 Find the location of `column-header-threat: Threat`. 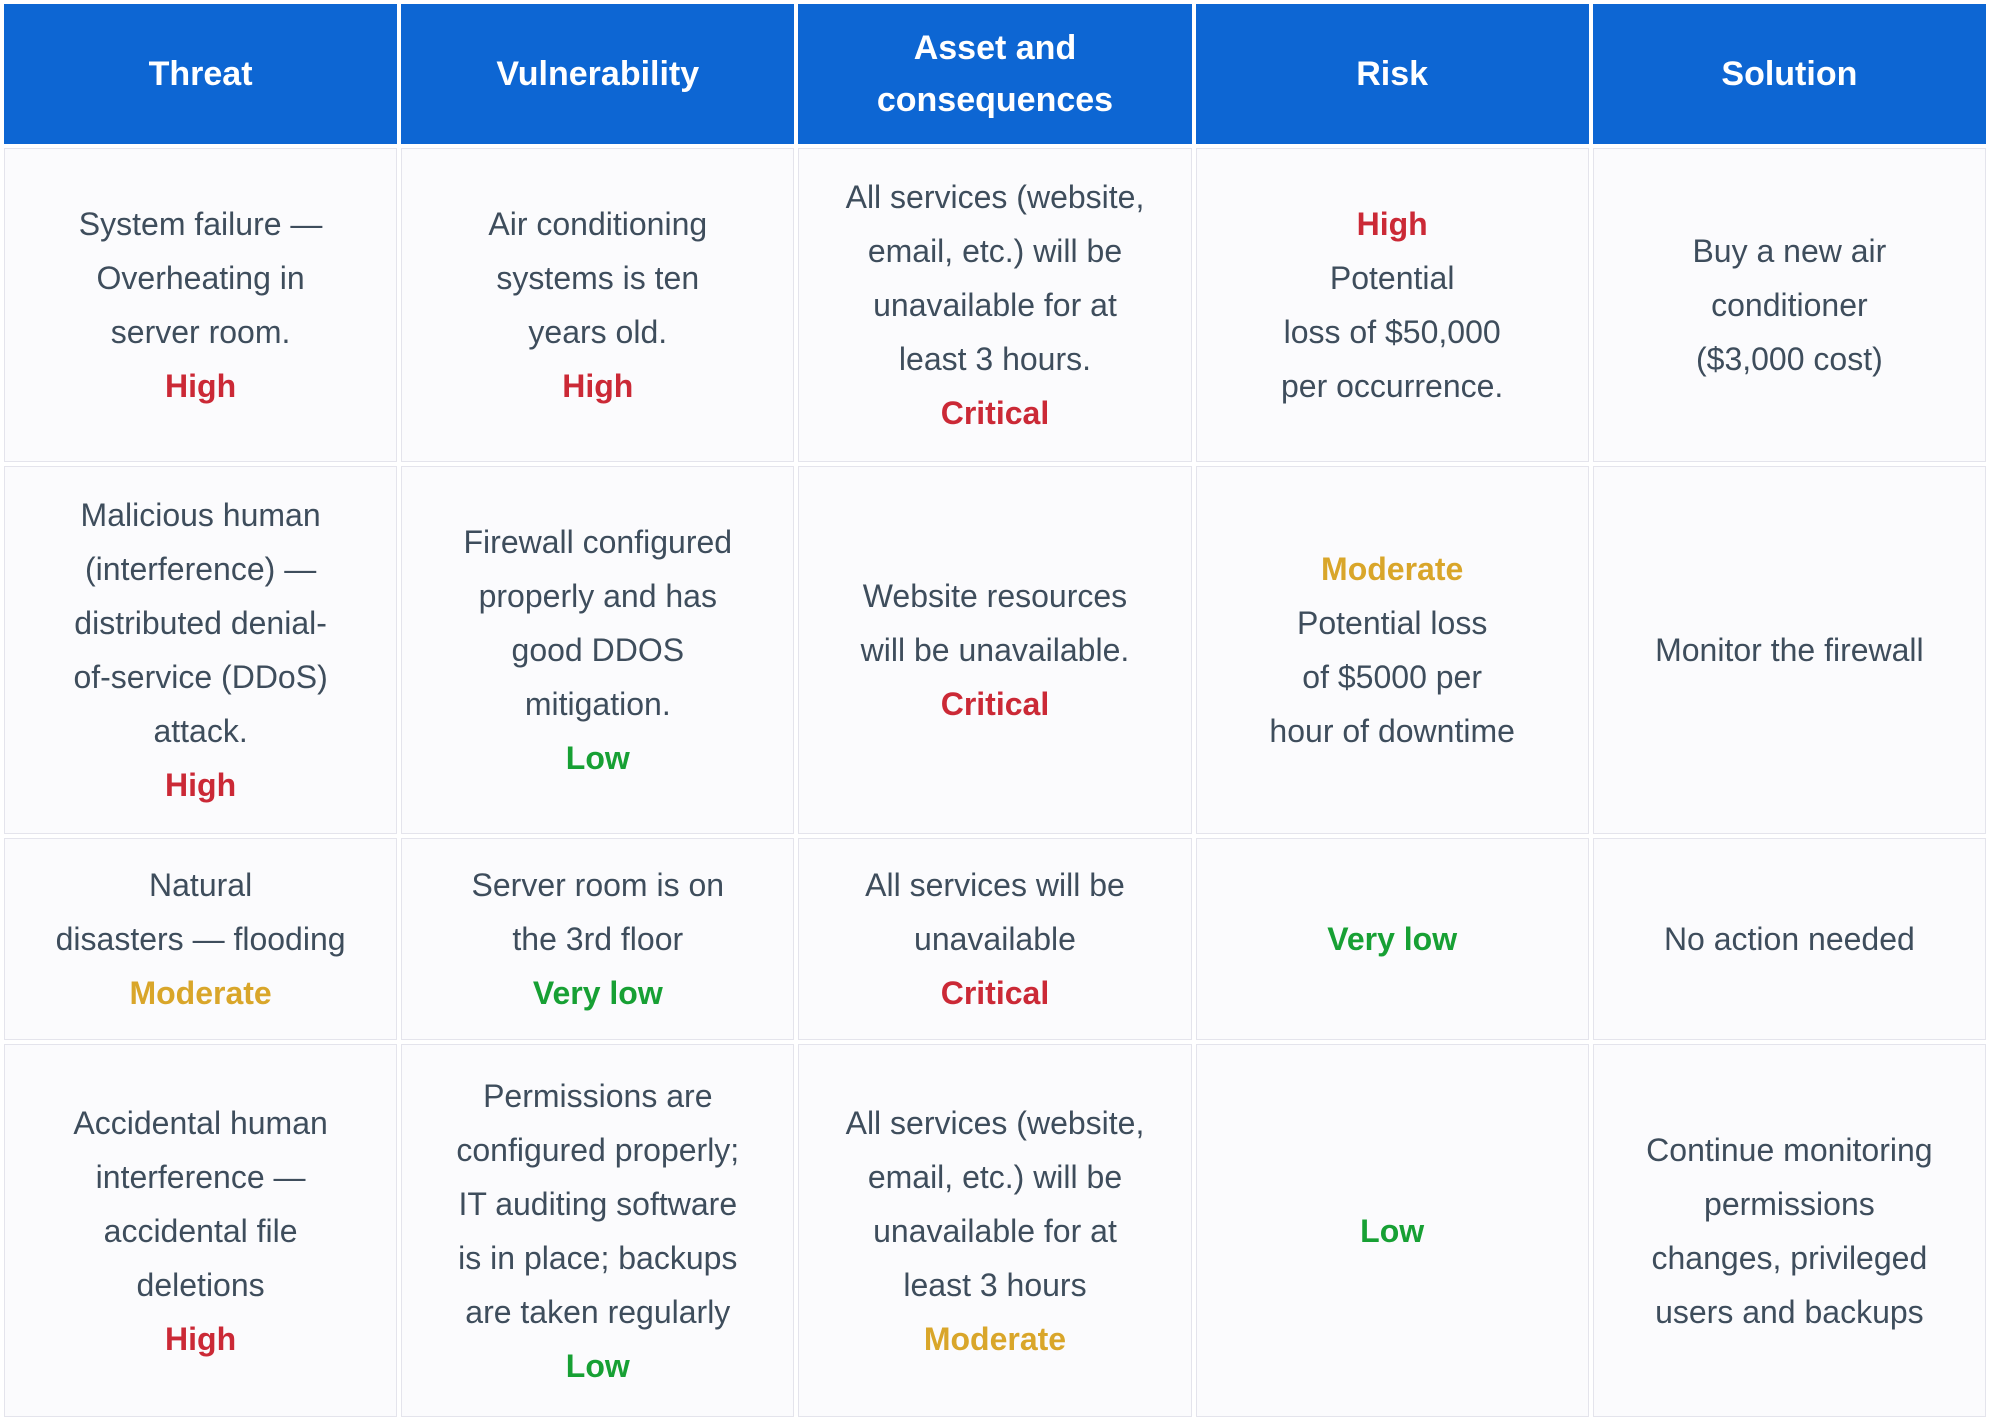

column-header-threat: Threat is located at coordinates (201, 74).